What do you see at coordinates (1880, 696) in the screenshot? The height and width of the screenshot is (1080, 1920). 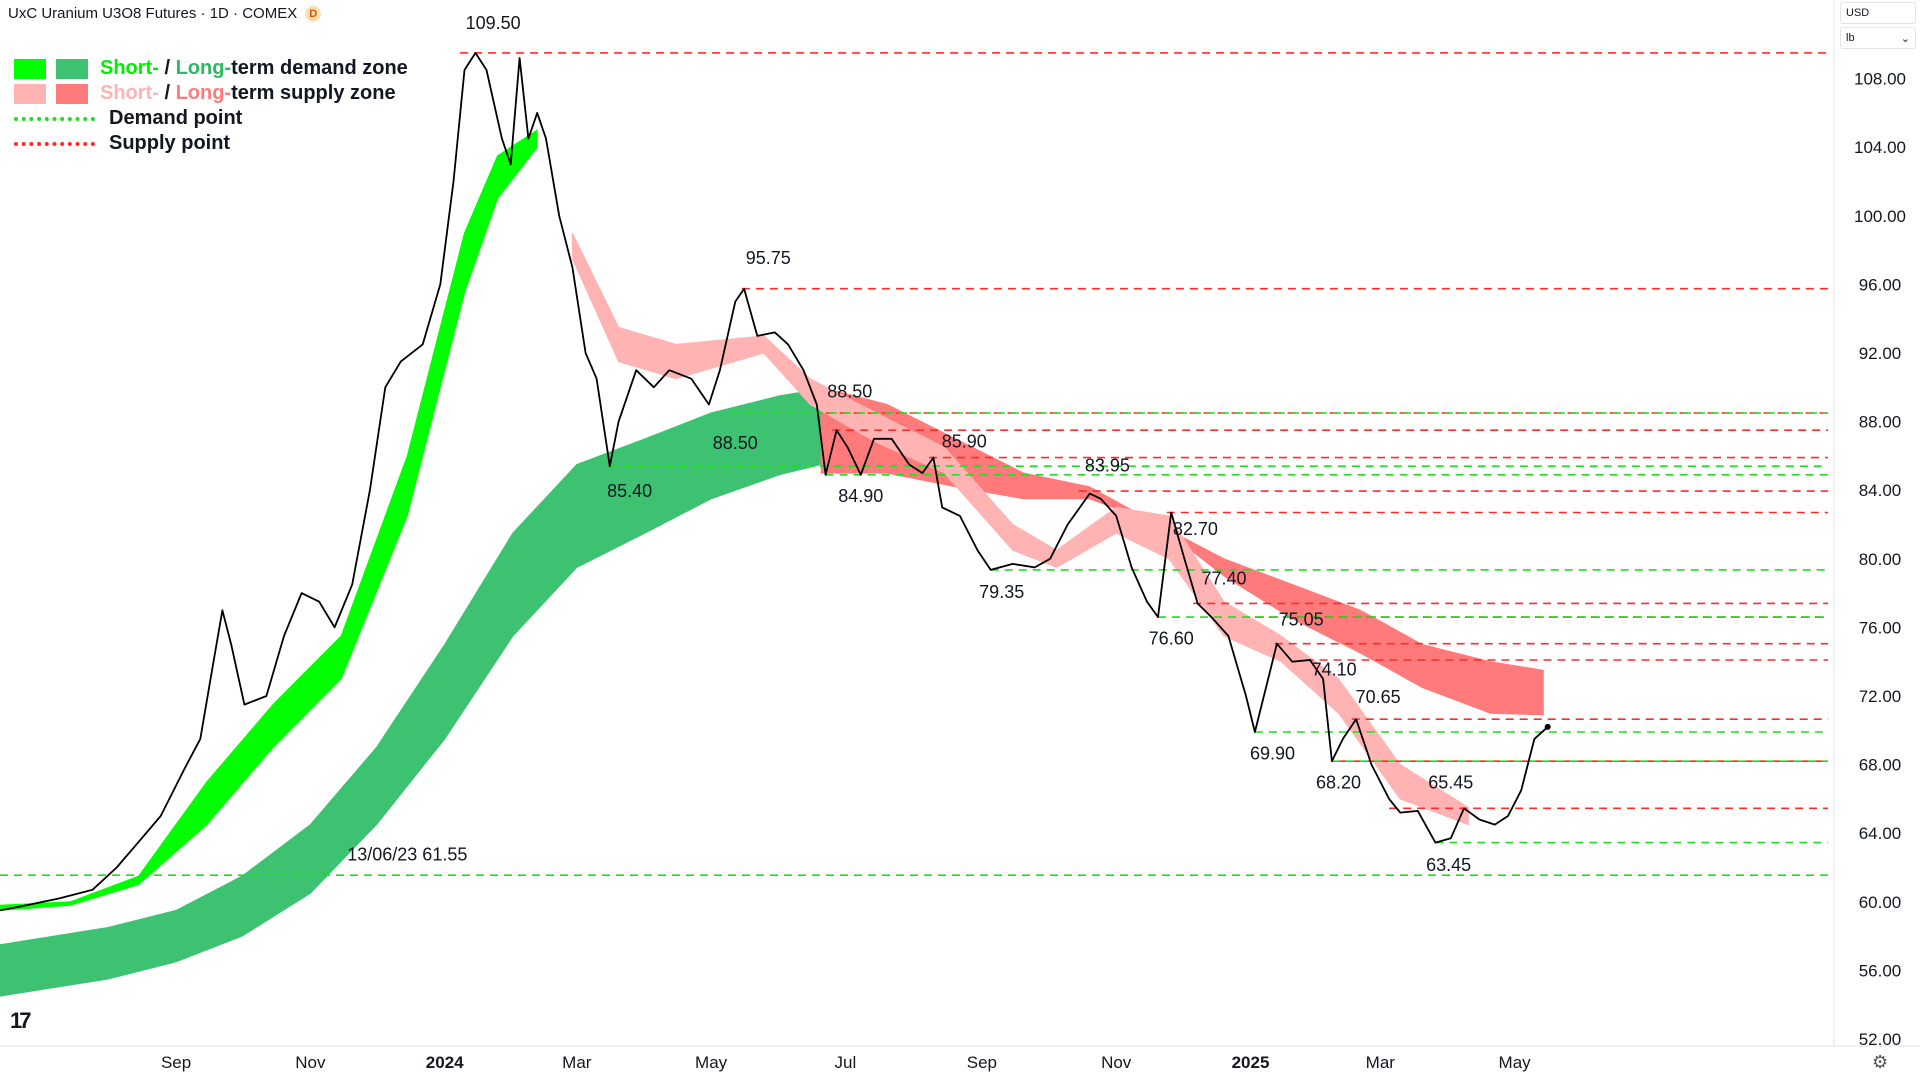 I see `y-tick-label: 72.00` at bounding box center [1880, 696].